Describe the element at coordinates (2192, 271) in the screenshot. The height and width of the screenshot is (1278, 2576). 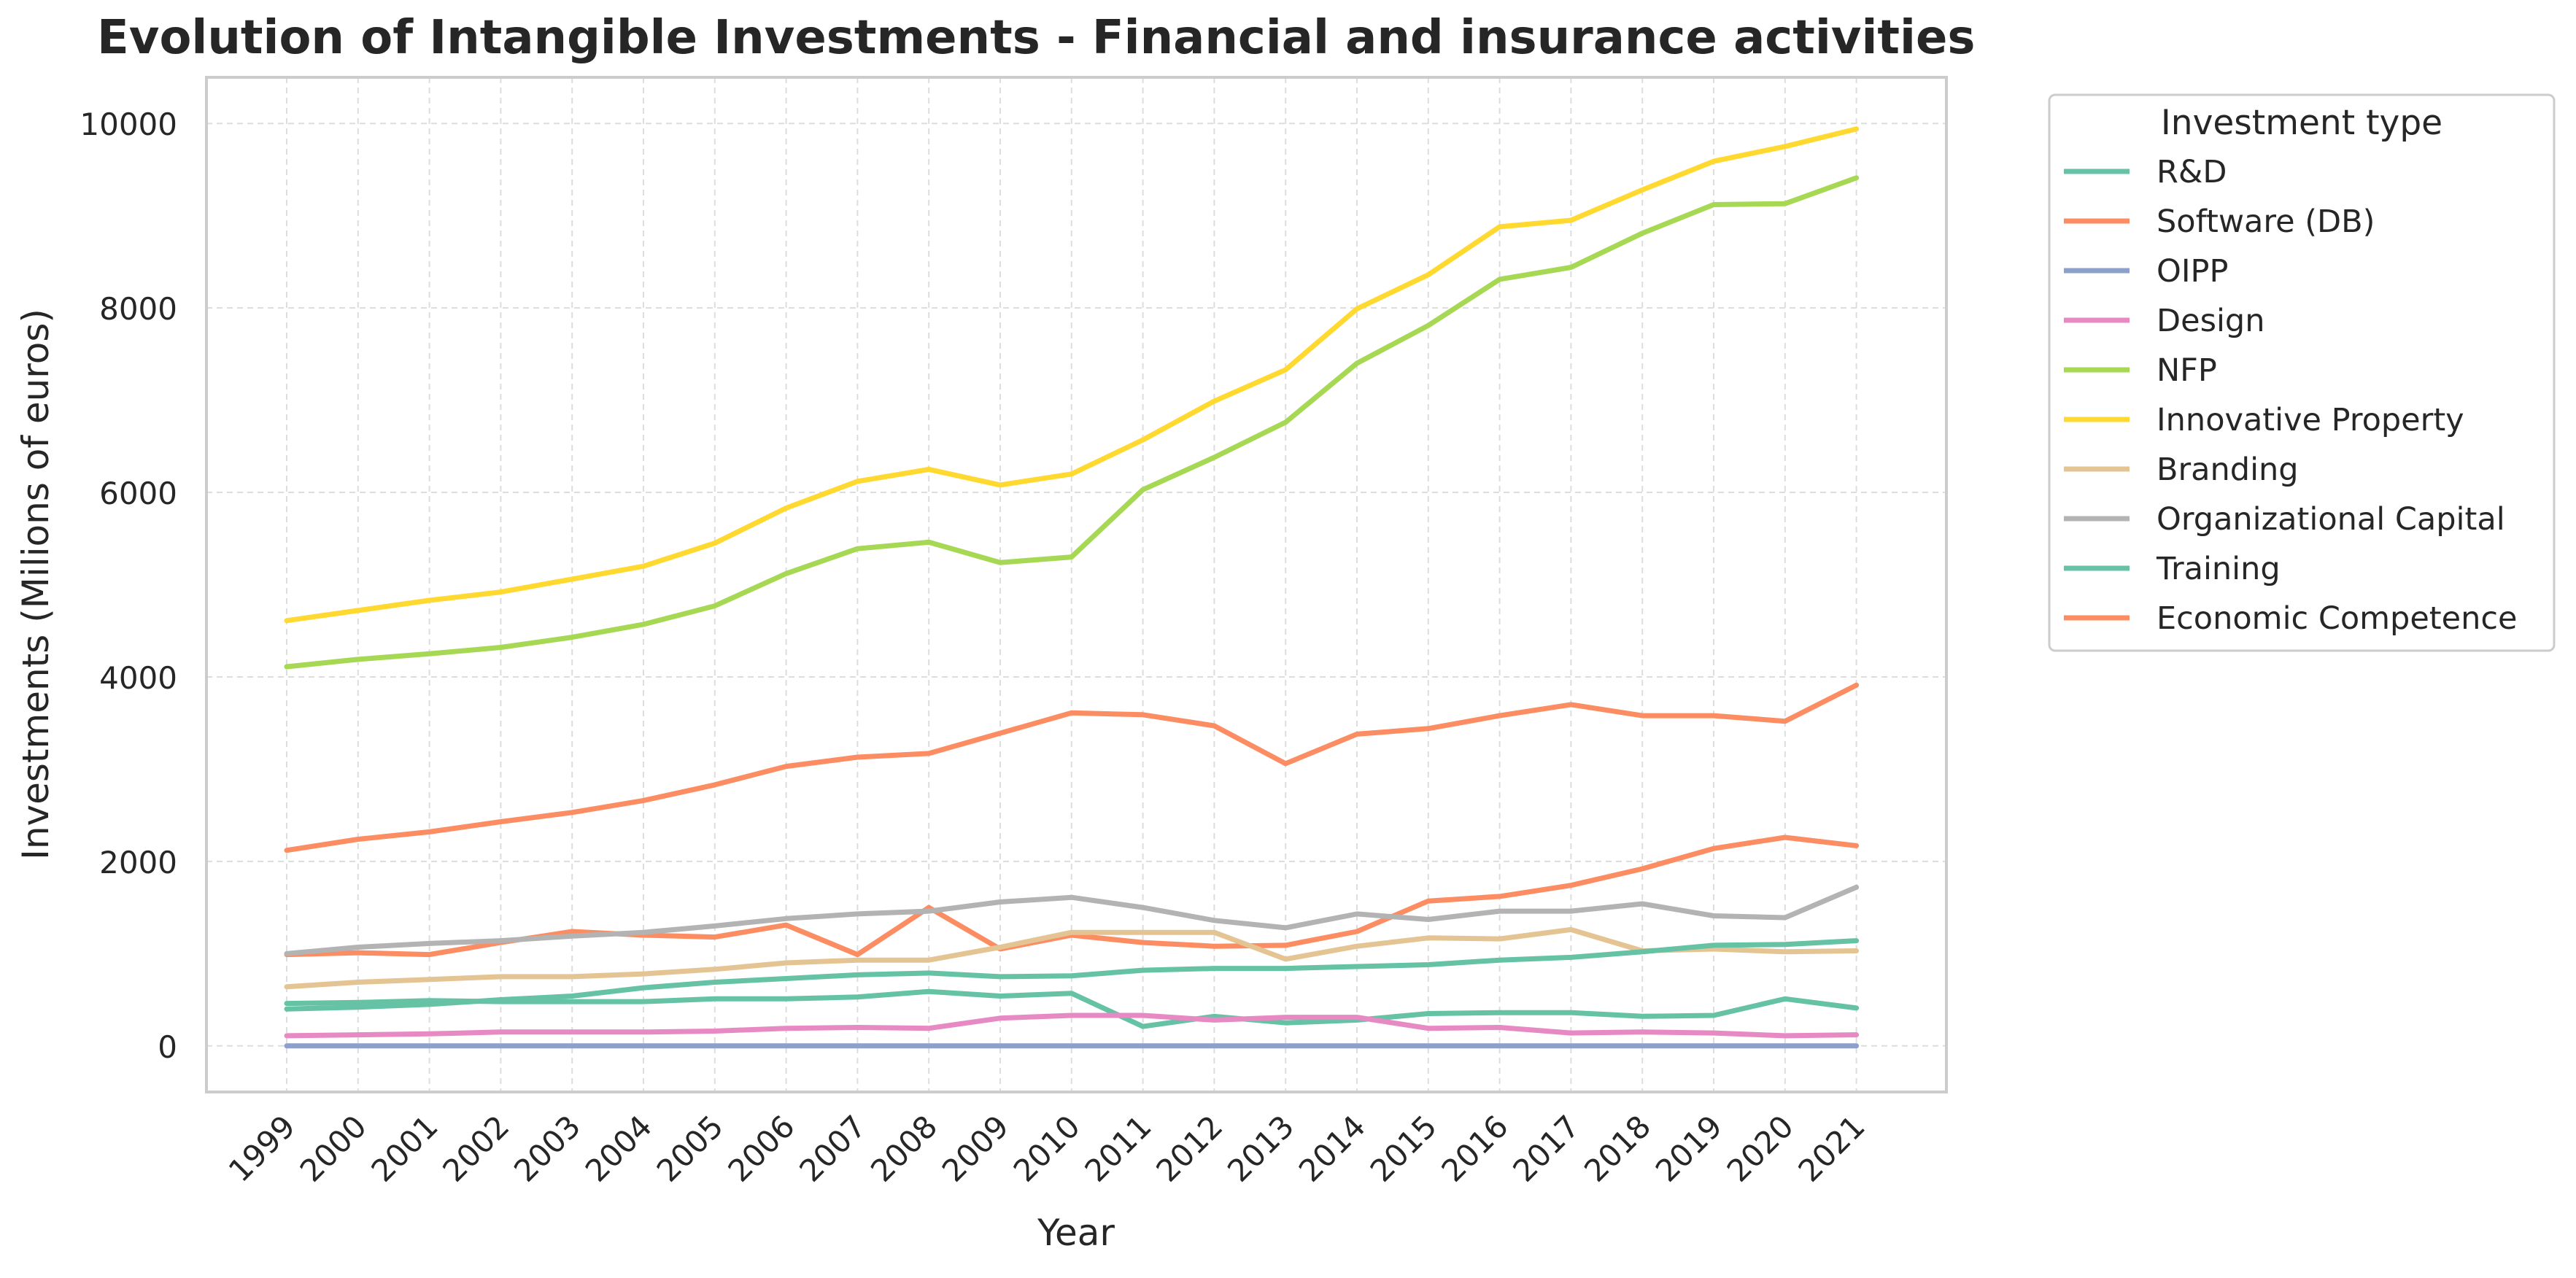
I see `legend-entry-label: OIPP` at that location.